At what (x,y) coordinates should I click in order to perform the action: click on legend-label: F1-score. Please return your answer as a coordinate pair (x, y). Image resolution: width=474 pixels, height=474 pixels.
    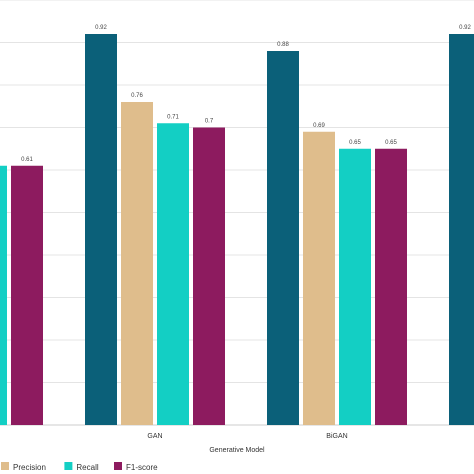
    Looking at the image, I should click on (142, 467).